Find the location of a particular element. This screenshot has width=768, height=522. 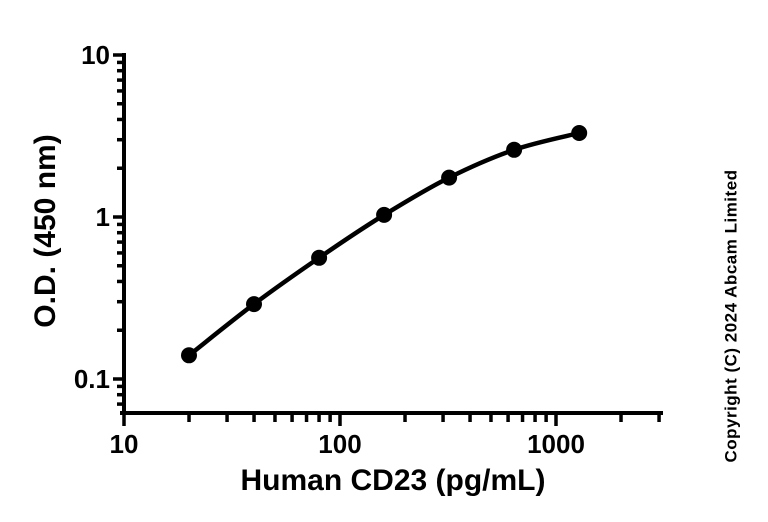

x-tick-label: 10 is located at coordinates (124, 444).